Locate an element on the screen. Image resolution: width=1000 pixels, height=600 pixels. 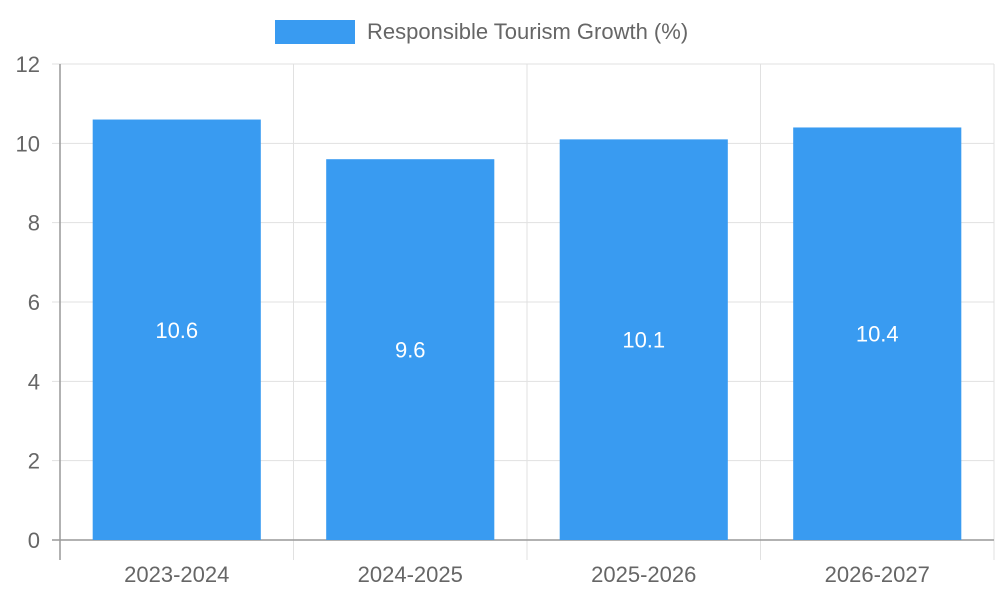
x-tick-label: 2026-2027 is located at coordinates (877, 574).